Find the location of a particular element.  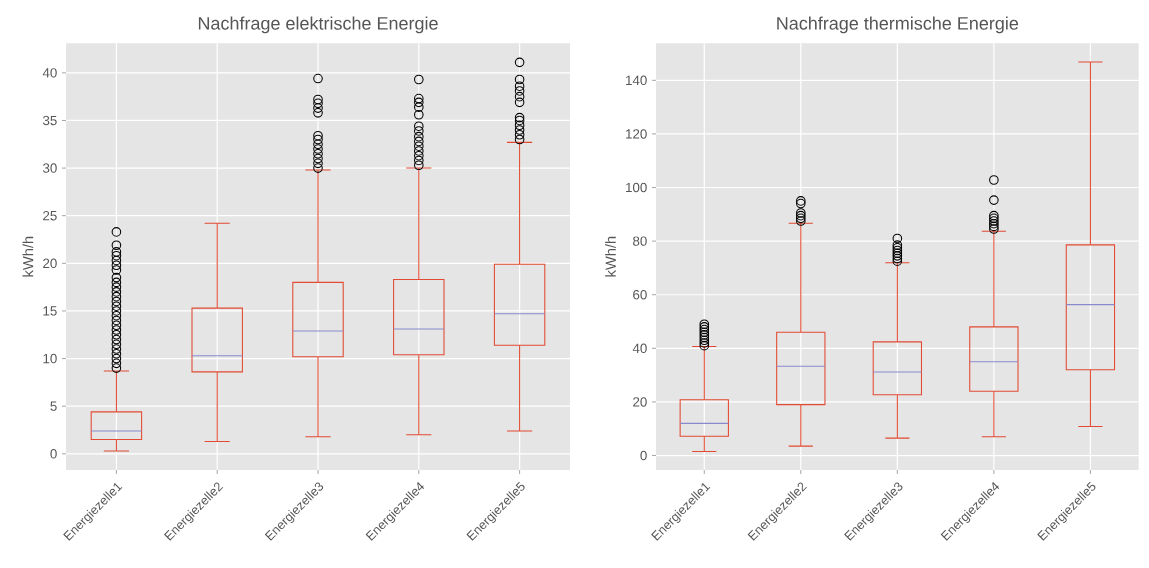

y-tick-label: 30 is located at coordinates (49, 168).